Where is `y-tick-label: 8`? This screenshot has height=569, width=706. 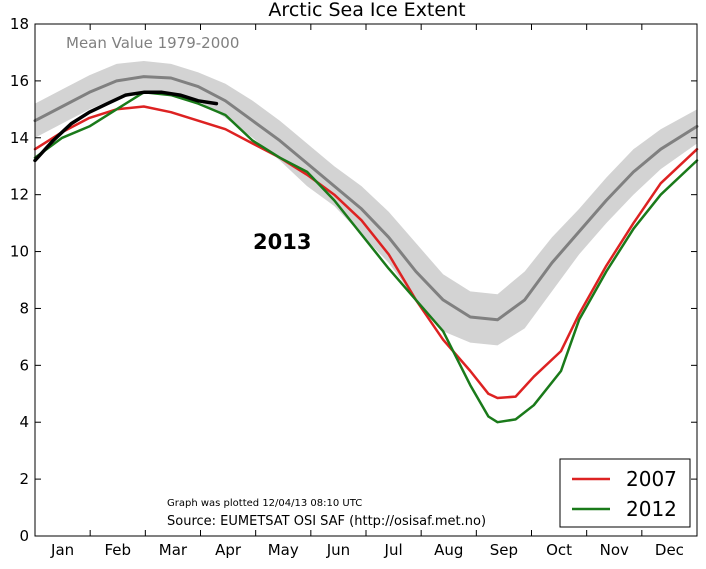 y-tick-label: 8 is located at coordinates (24, 308).